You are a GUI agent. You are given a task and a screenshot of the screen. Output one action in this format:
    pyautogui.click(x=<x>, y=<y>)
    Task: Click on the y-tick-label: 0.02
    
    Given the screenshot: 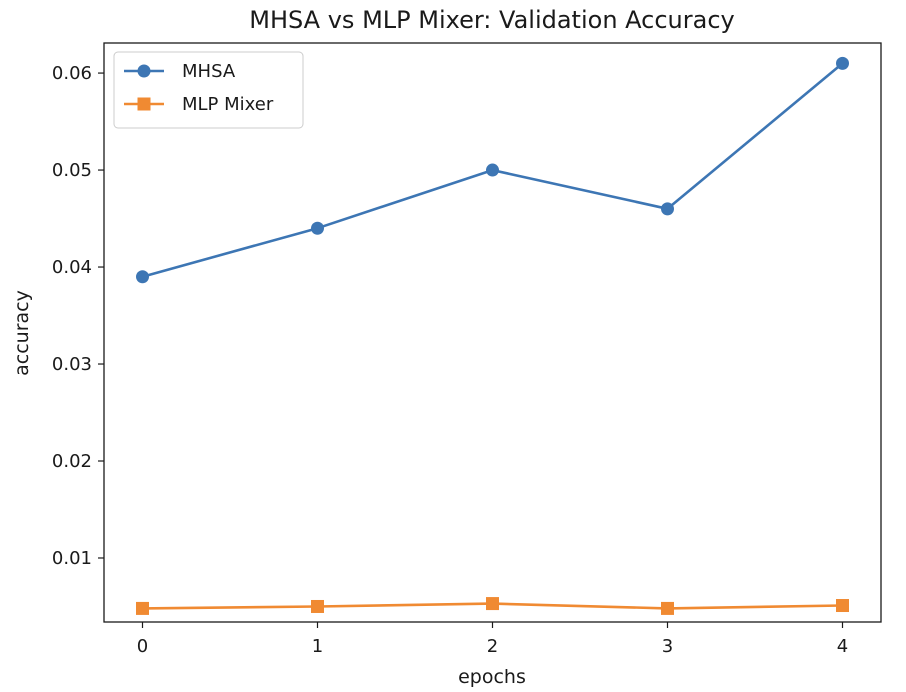 What is the action you would take?
    pyautogui.click(x=72, y=461)
    